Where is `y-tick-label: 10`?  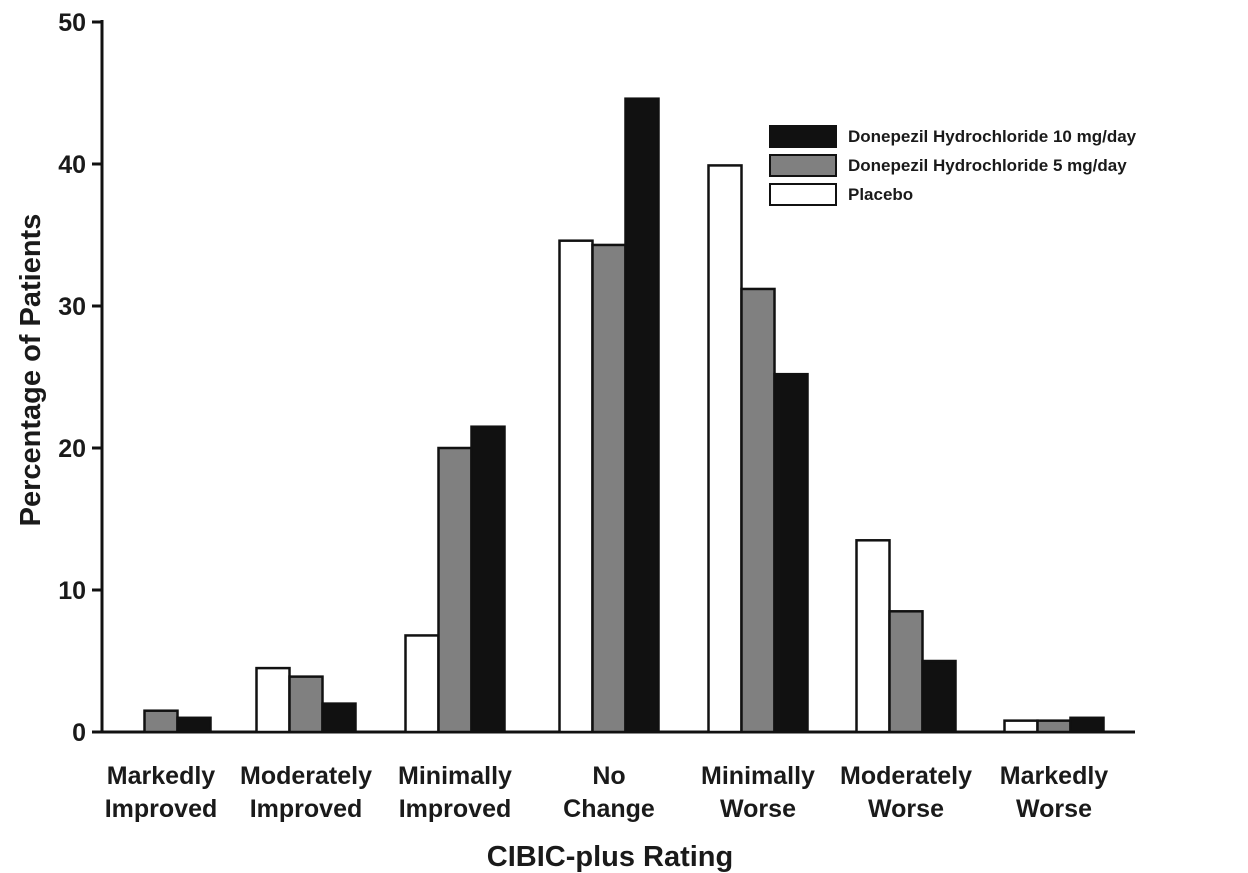
y-tick-label: 10 is located at coordinates (72, 591).